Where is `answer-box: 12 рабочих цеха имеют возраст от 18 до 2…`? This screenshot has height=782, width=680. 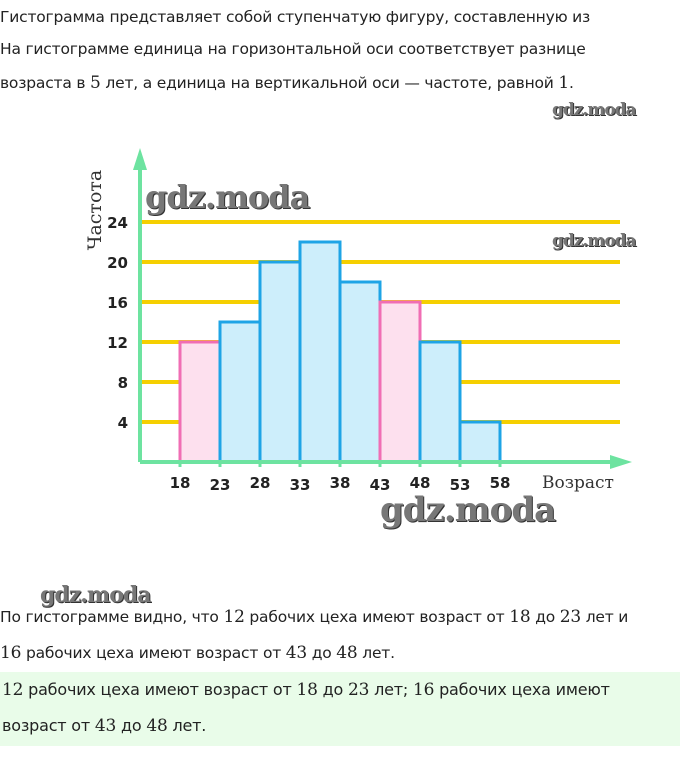
answer-box: 12 рабочих цеха имеют возраст от 18 до 2… is located at coordinates (340, 709).